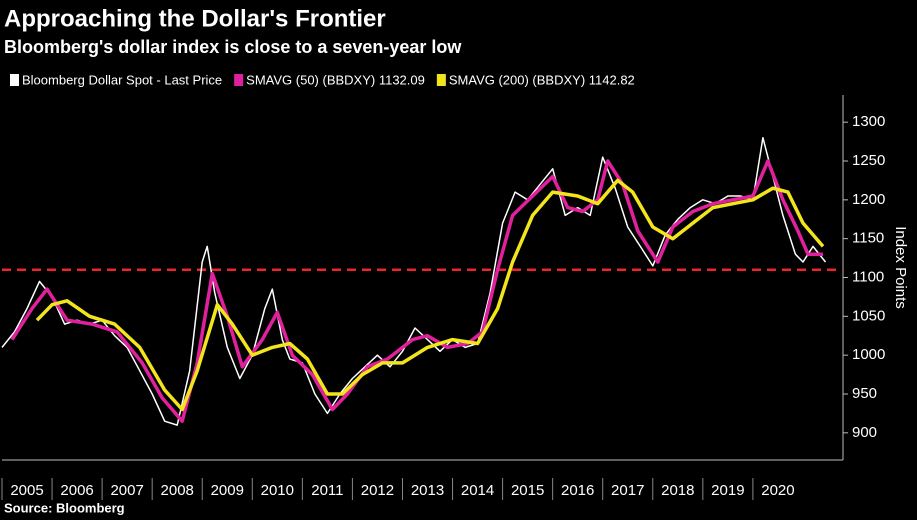 This screenshot has width=917, height=520. I want to click on x-tick-label: 2005, so click(26, 490).